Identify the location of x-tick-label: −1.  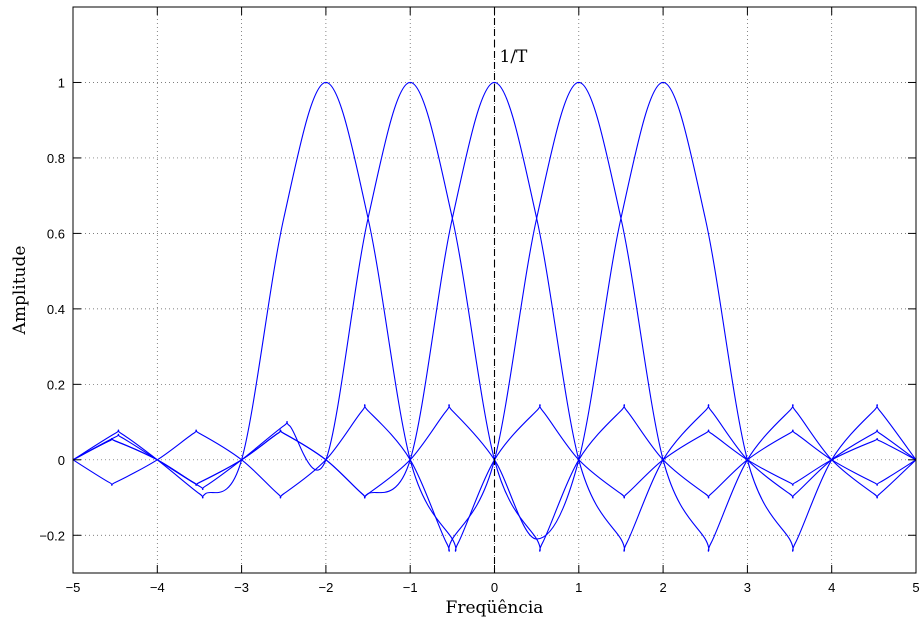
(410, 587).